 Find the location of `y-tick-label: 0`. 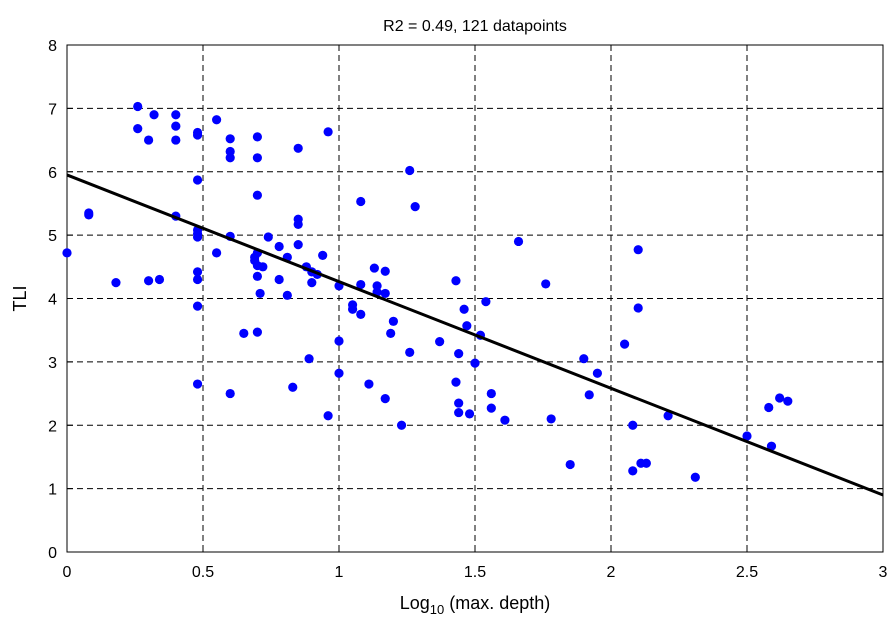

y-tick-label: 0 is located at coordinates (52, 553).